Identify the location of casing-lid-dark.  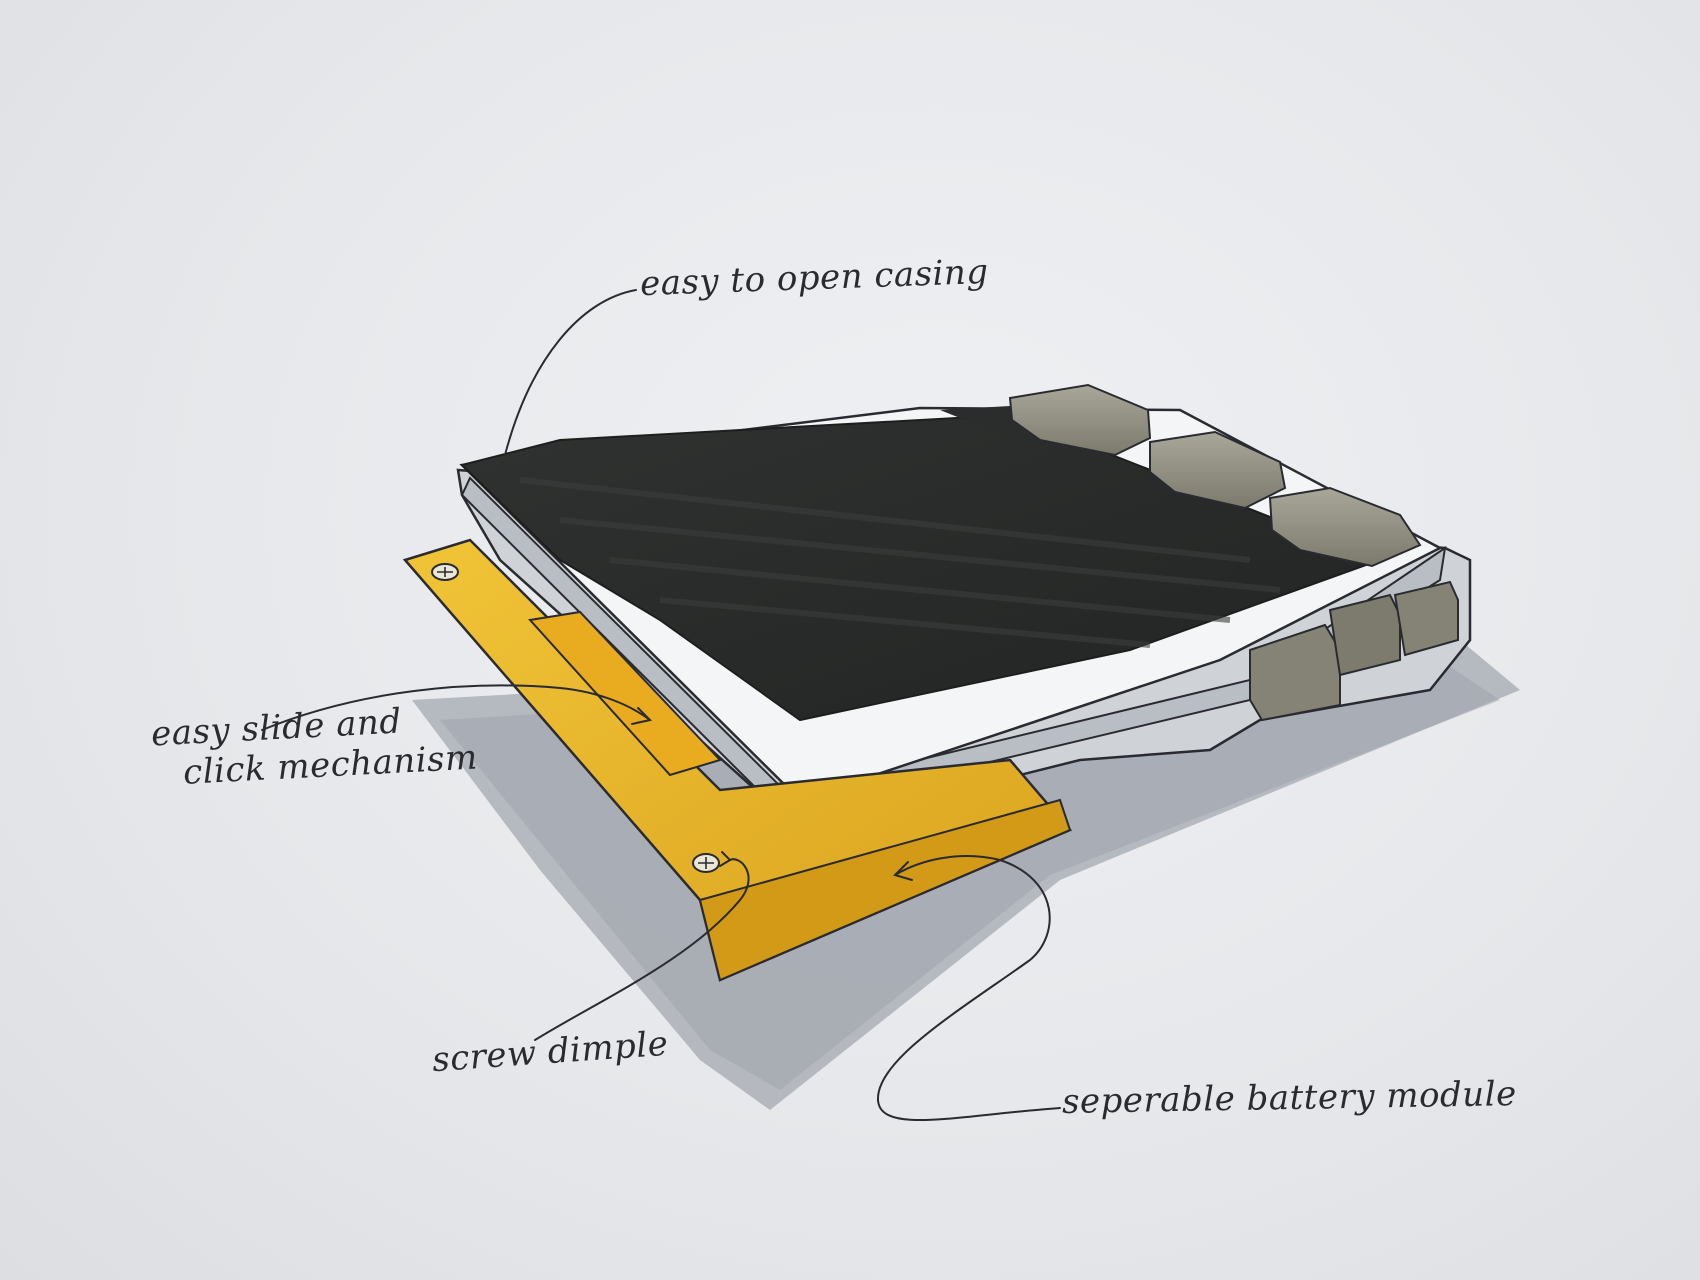
(921, 567).